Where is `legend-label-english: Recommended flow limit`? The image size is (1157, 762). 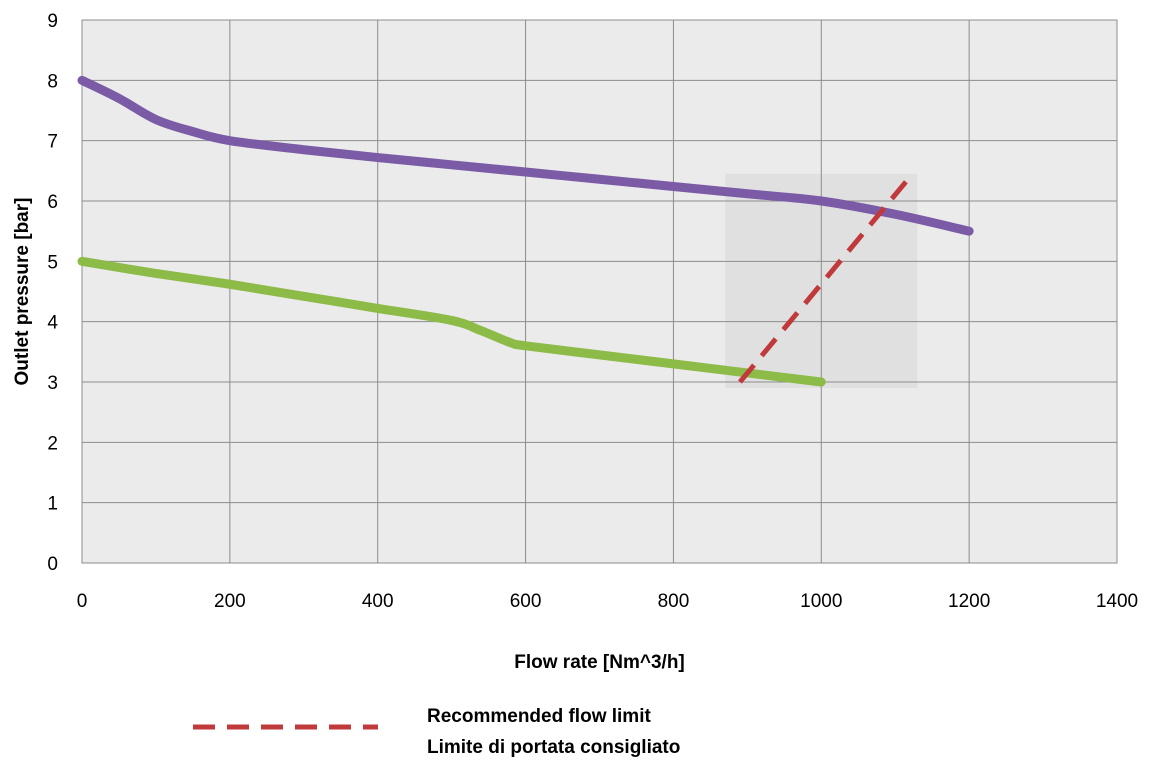
legend-label-english: Recommended flow limit is located at coordinates (539, 716).